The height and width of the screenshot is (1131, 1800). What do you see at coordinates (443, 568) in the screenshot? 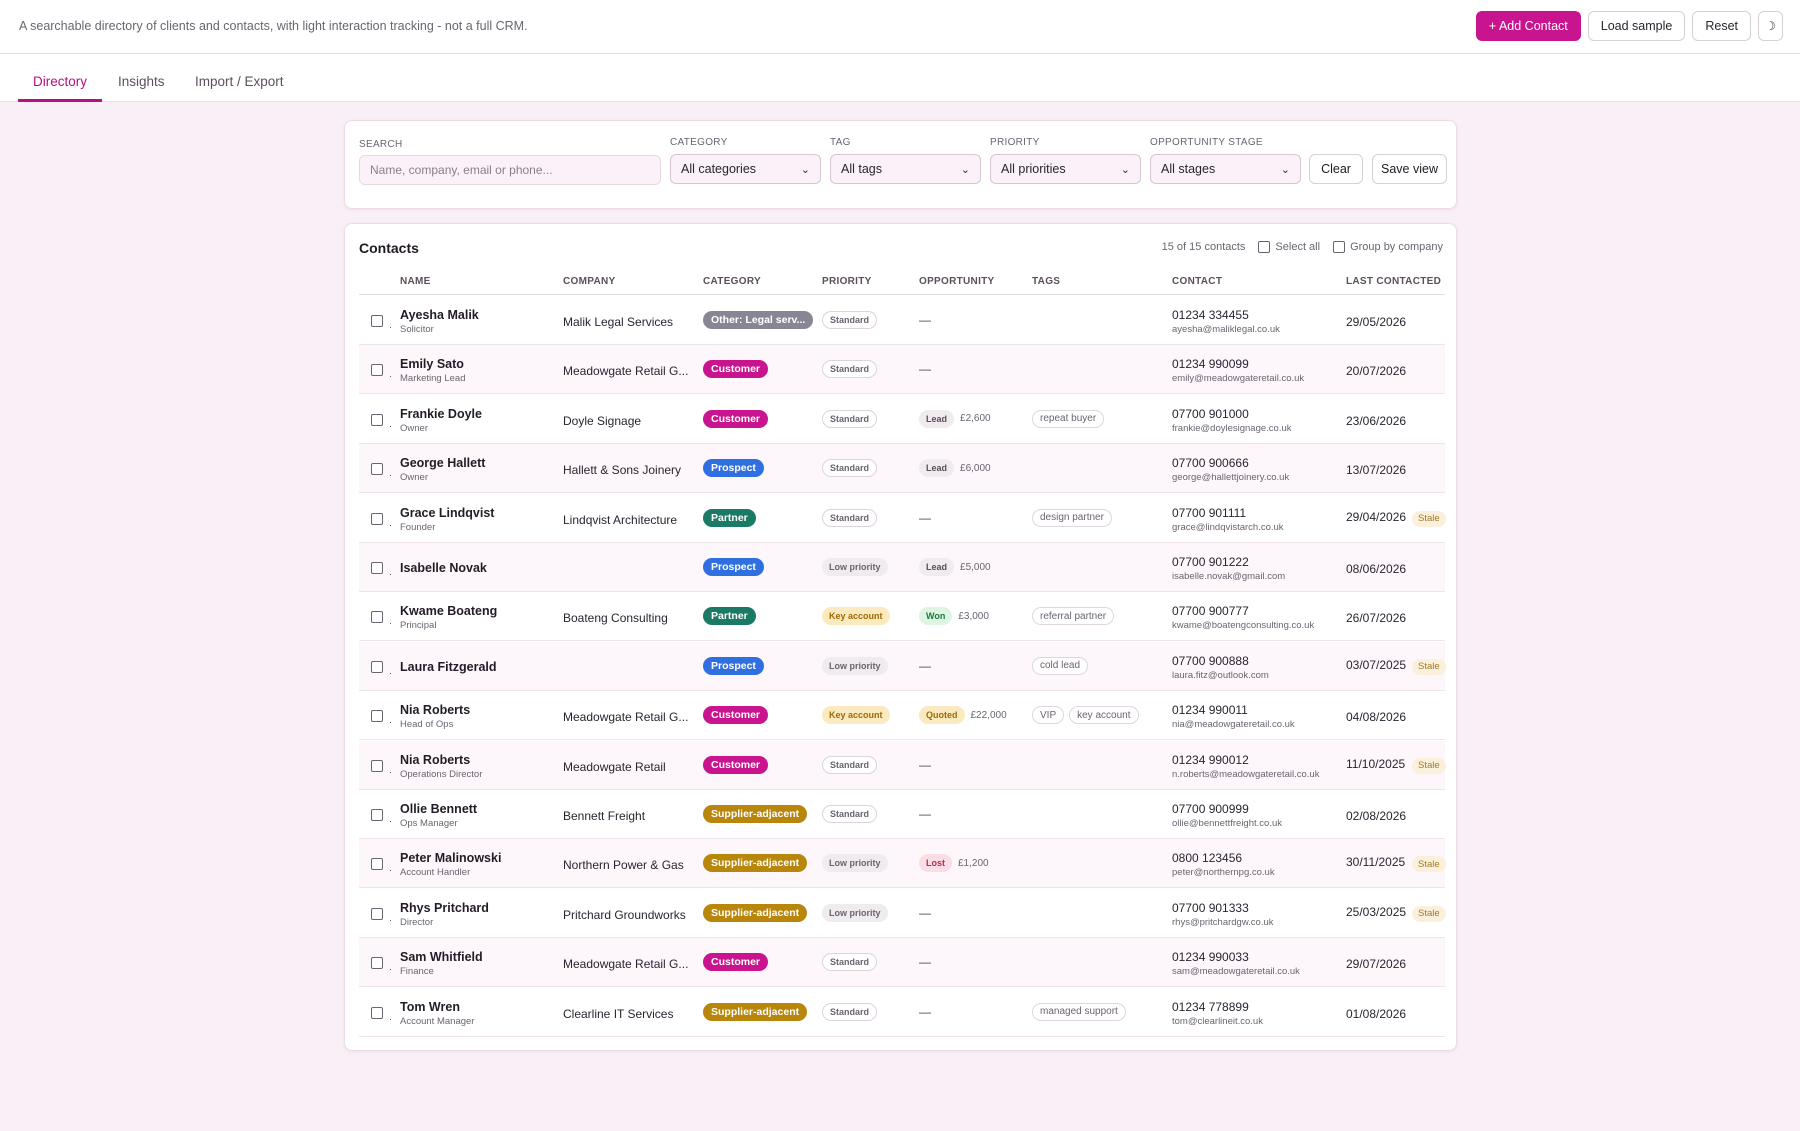
I see `contact-name: Isabelle Novak` at bounding box center [443, 568].